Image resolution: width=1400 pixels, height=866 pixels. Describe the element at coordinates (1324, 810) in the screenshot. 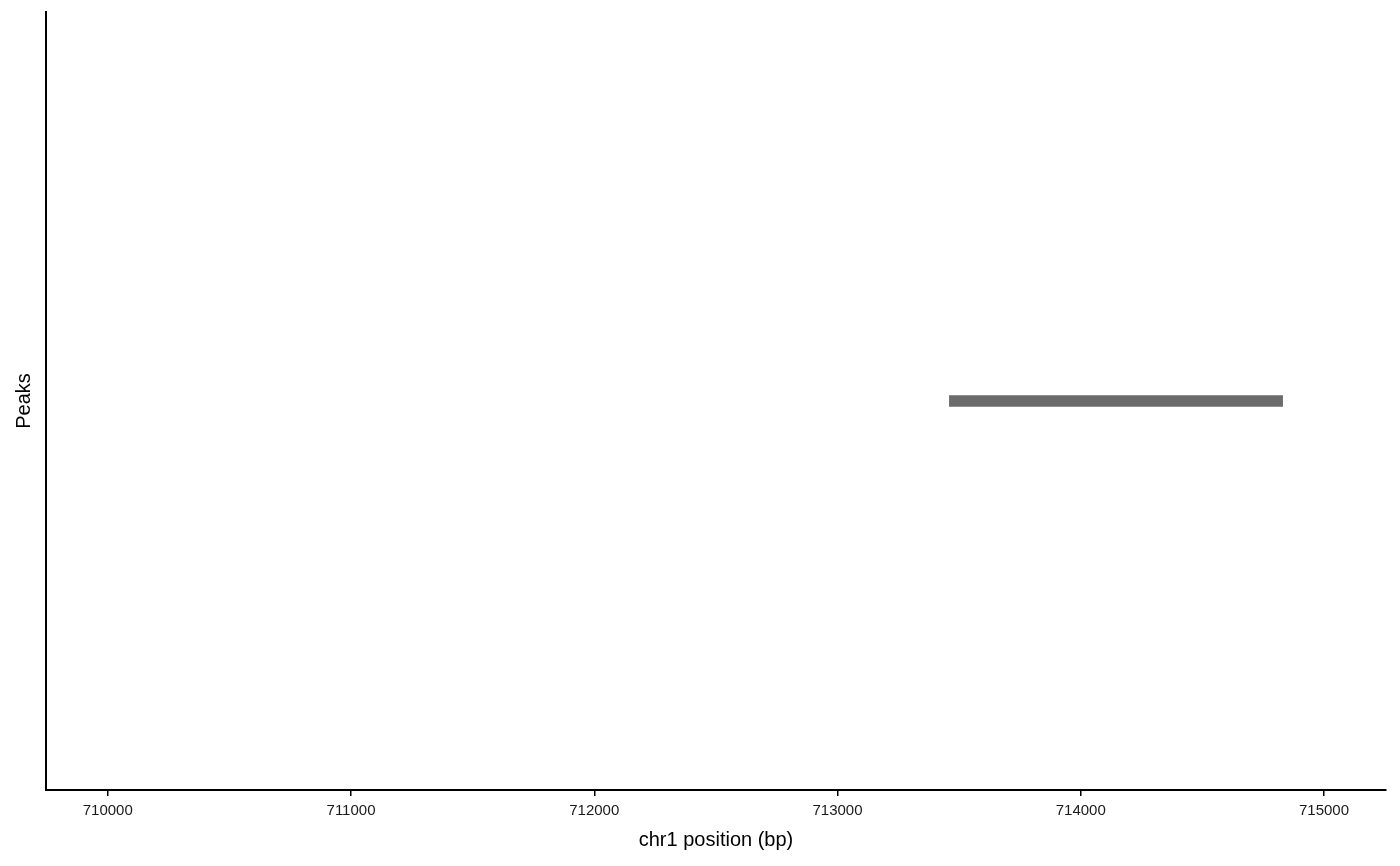

I see `x-tick-label: 715000` at that location.